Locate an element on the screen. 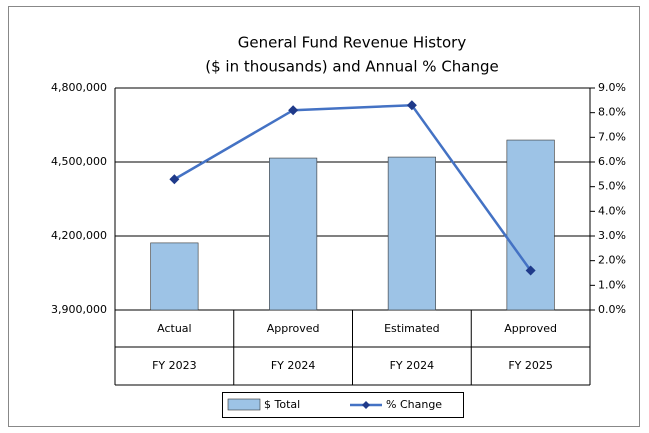  x-tick-label: Estimated is located at coordinates (412, 328).